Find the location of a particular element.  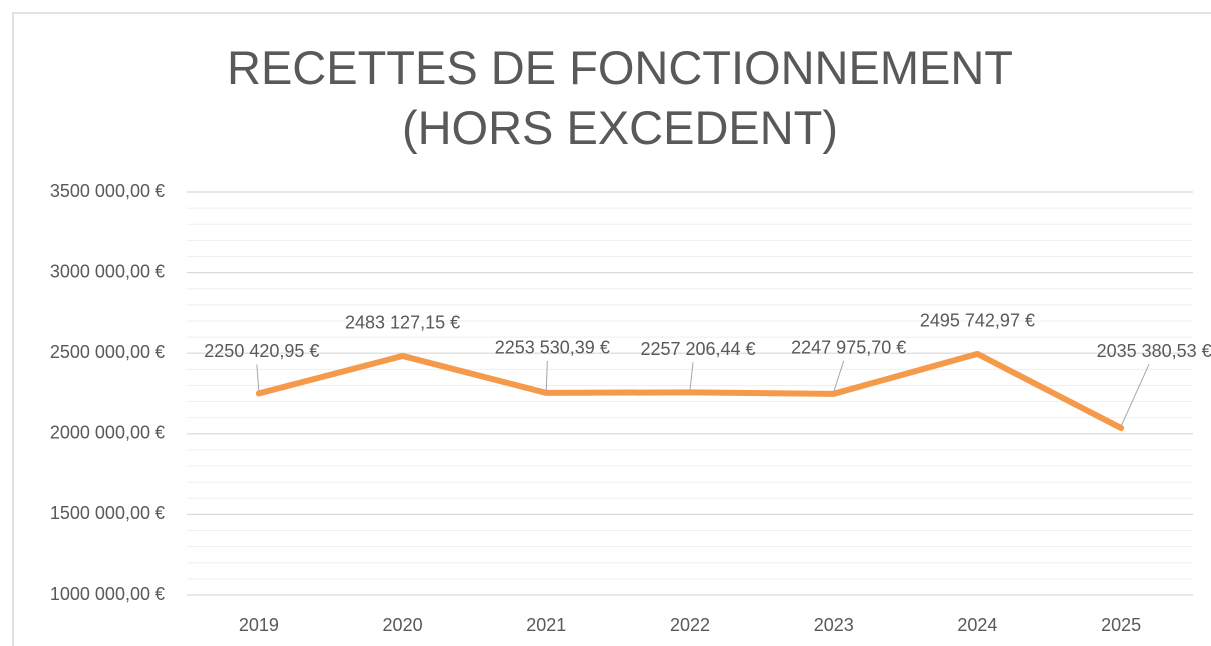

y-tick-label: 3500 000,00 € is located at coordinates (107, 191).